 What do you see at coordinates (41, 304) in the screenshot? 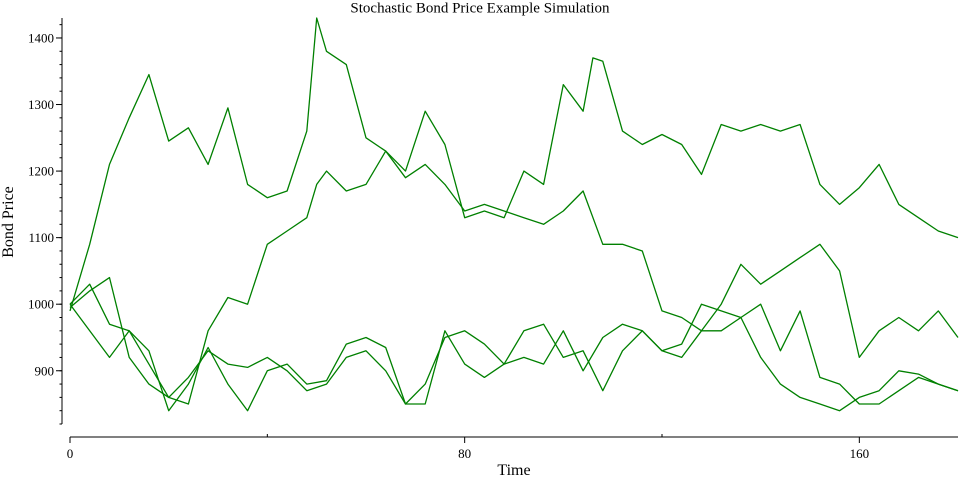
I see `y-tick-label: 1000` at bounding box center [41, 304].